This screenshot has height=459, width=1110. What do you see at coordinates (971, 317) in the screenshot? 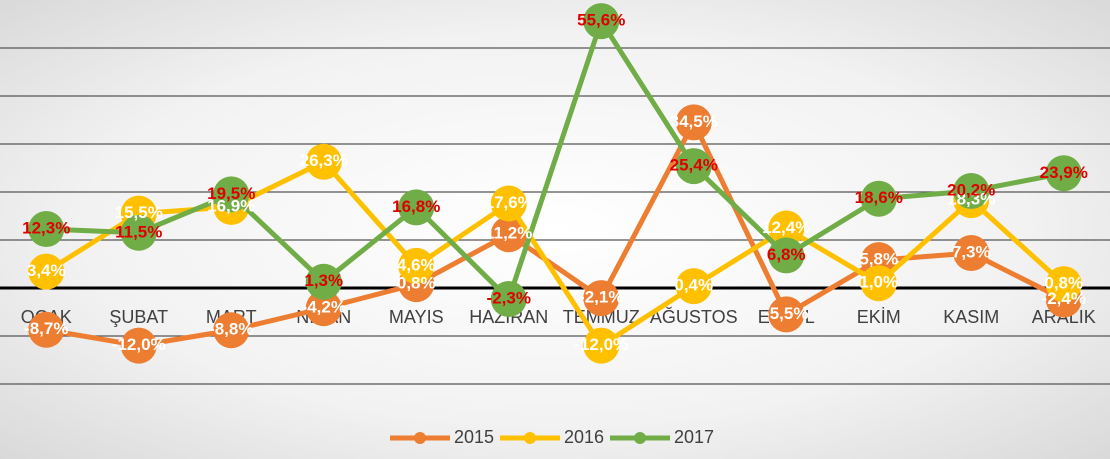
I see `x-tick-label: KASIM` at bounding box center [971, 317].